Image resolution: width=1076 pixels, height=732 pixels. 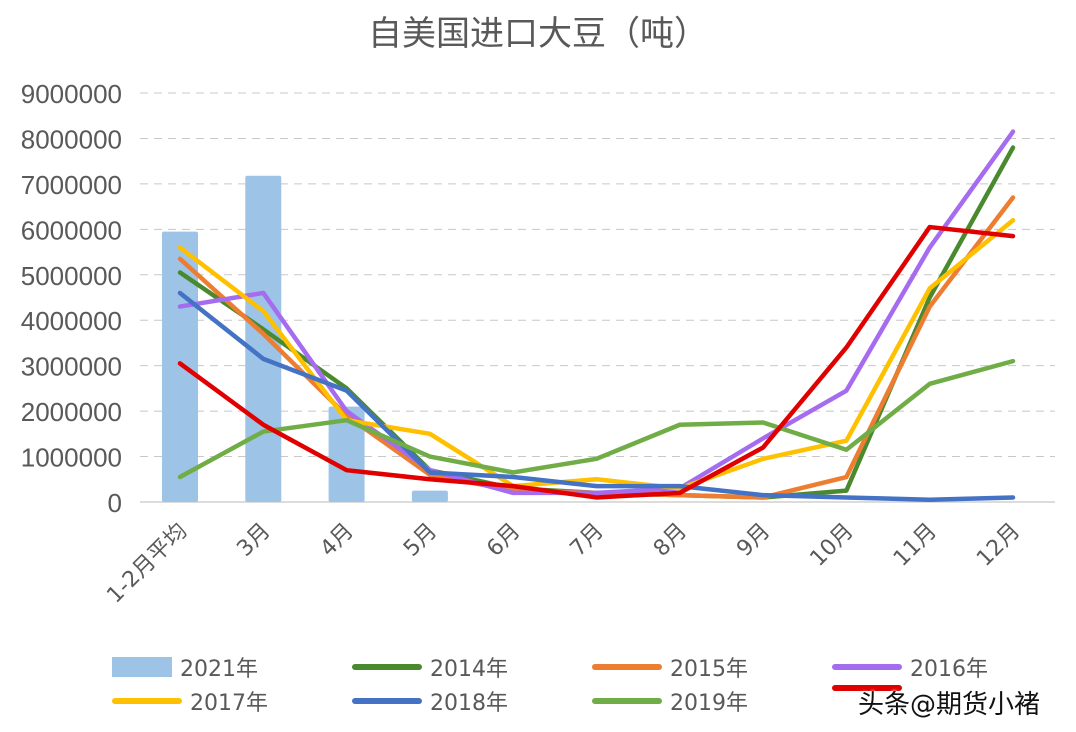 What do you see at coordinates (753, 540) in the screenshot?
I see `x-tick-label: 9月` at bounding box center [753, 540].